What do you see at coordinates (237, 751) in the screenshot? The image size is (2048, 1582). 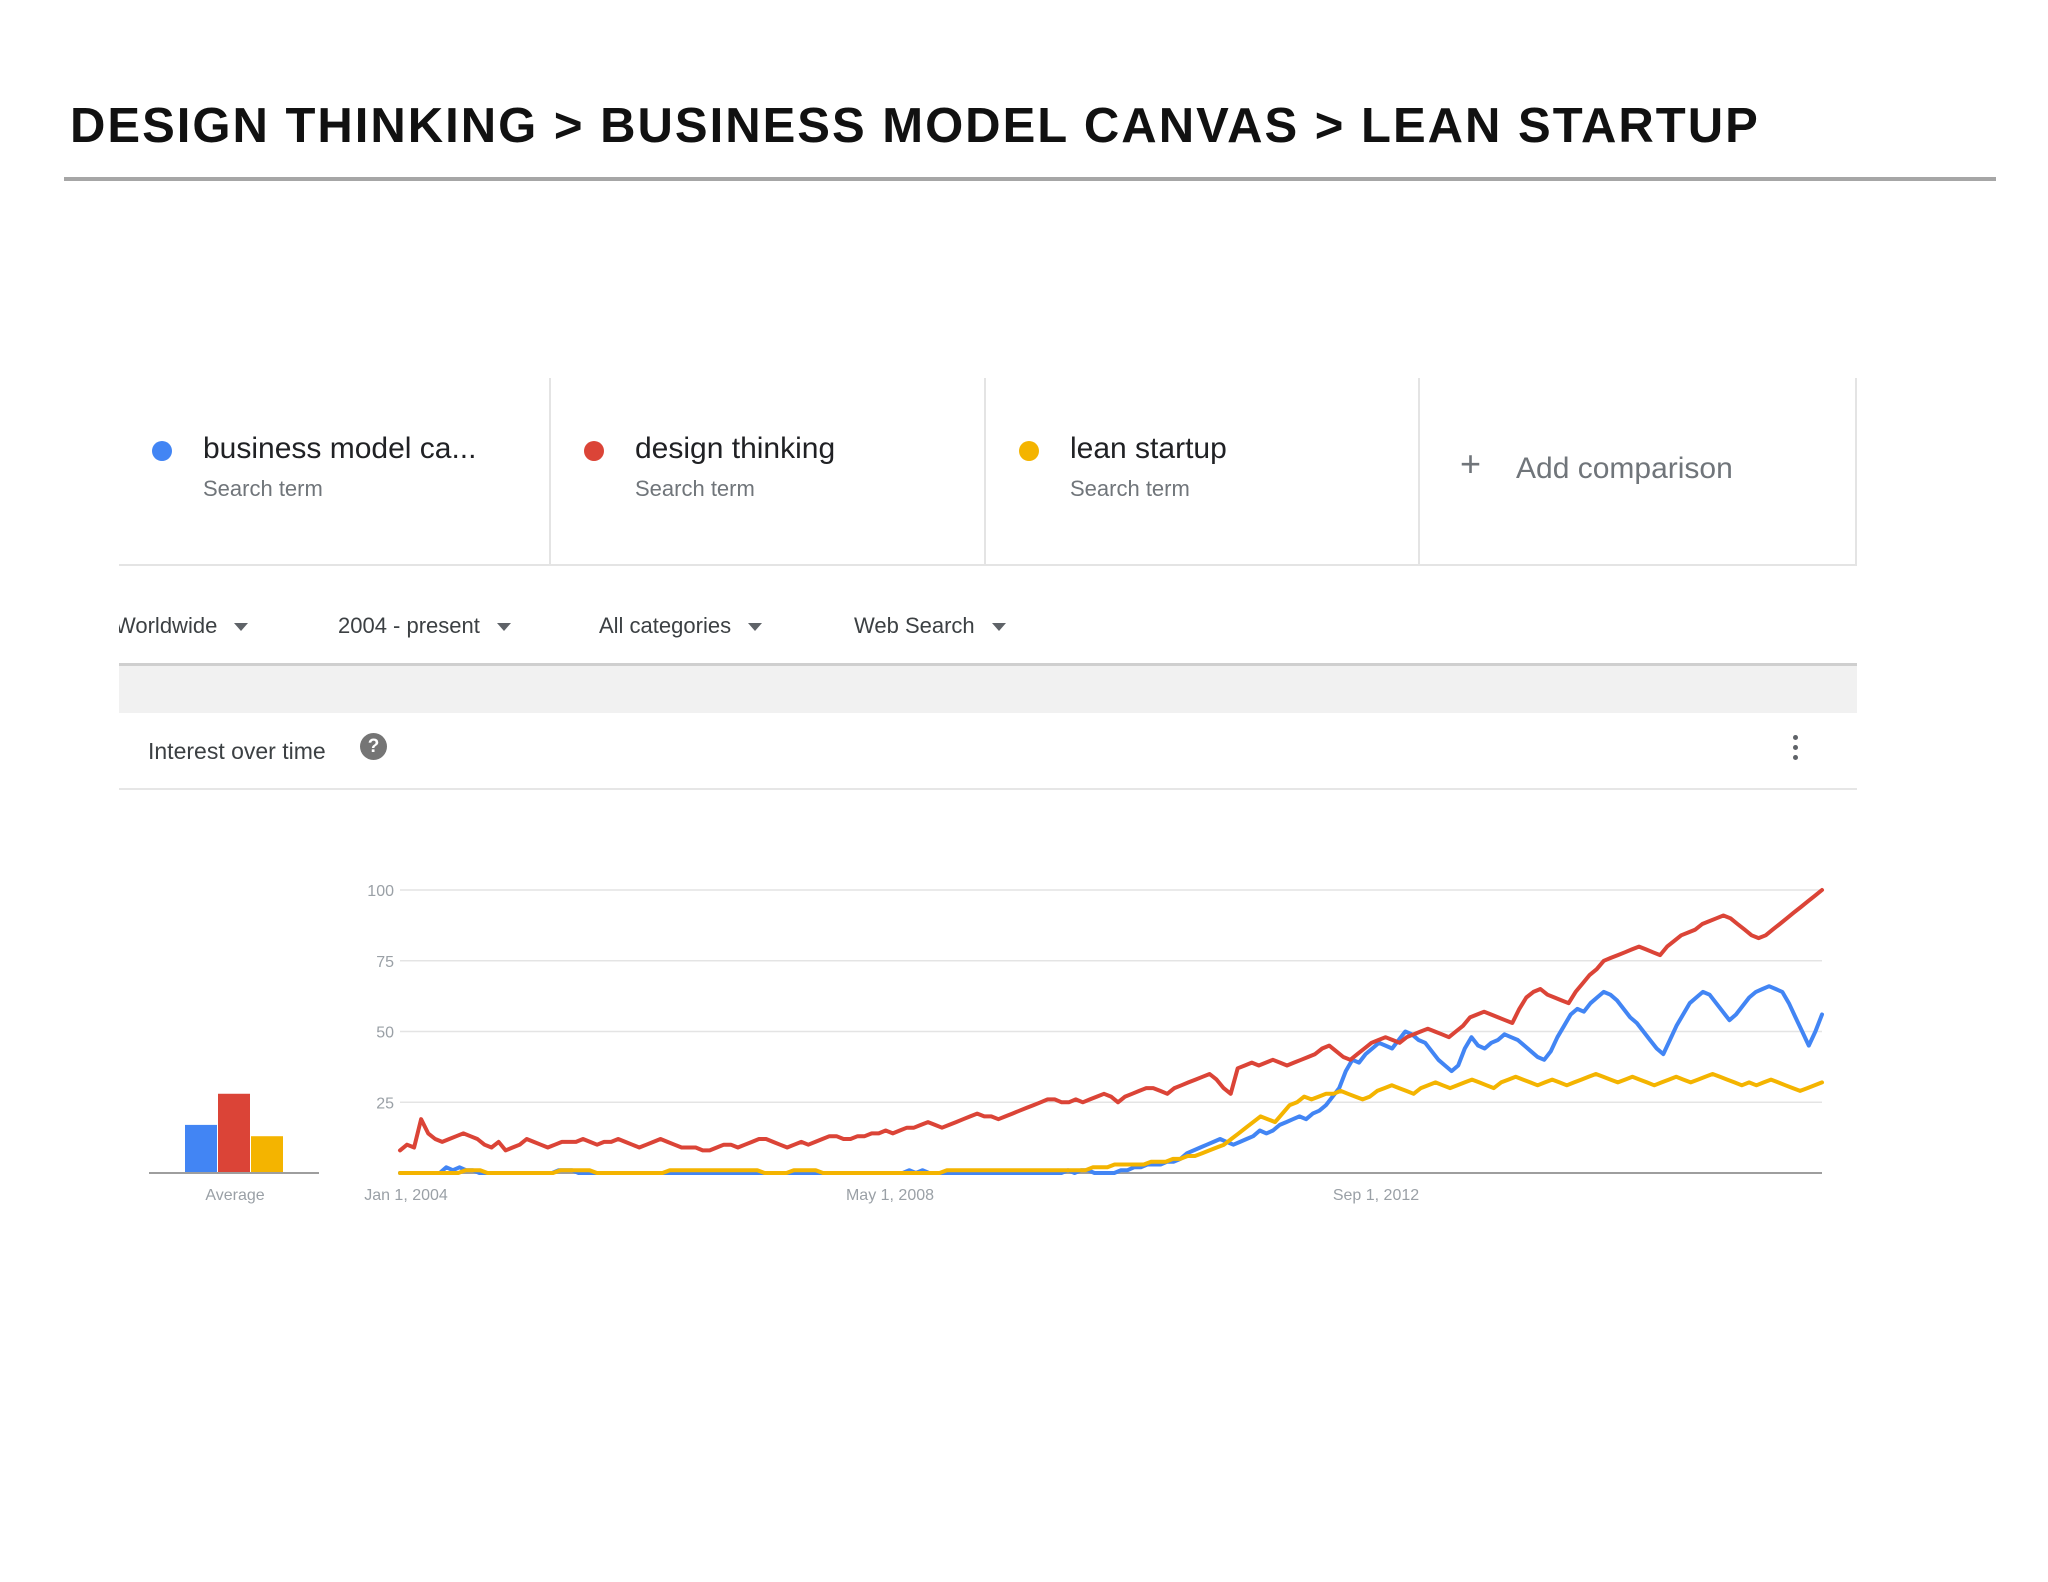 I see `card-title: Interest over time` at bounding box center [237, 751].